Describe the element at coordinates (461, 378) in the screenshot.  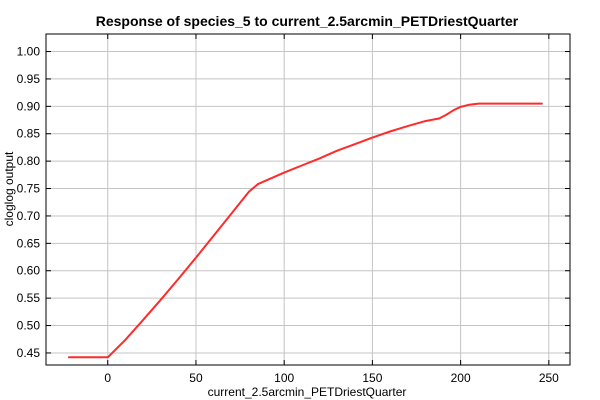
I see `x-tick-label: 200` at that location.